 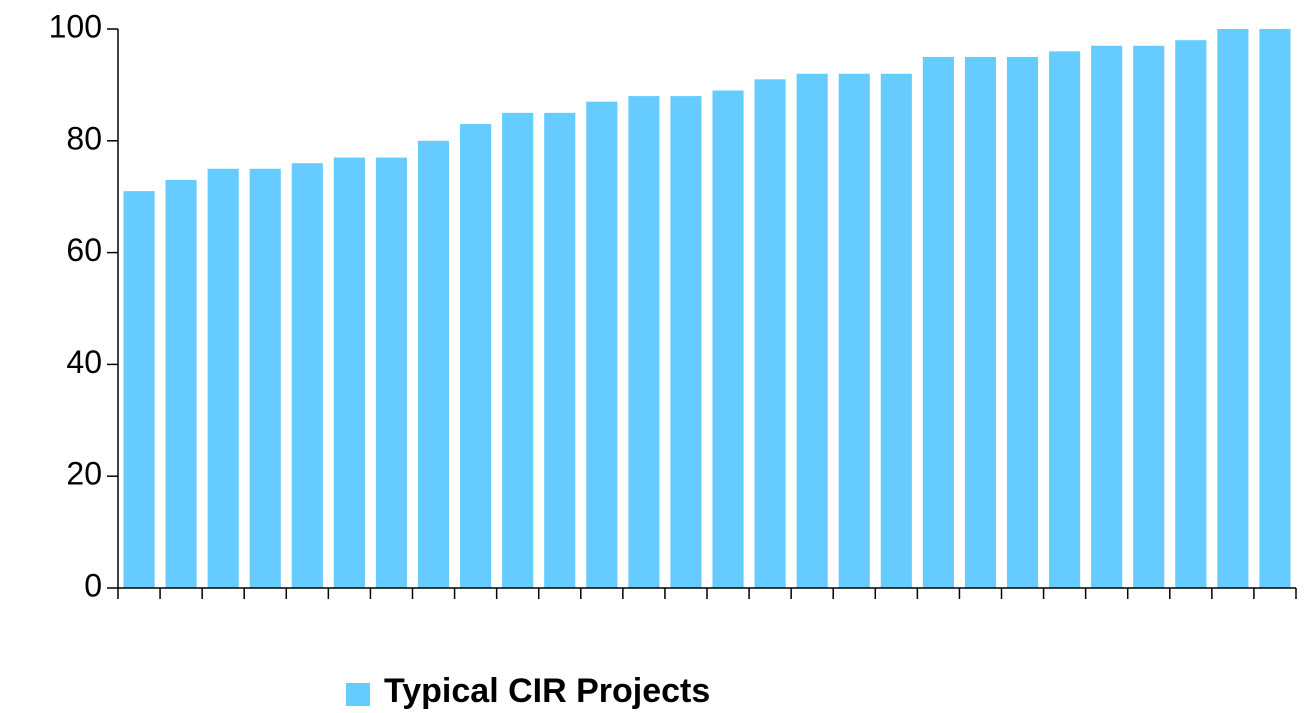 What do you see at coordinates (84, 250) in the screenshot?
I see `y-tick-label: 60` at bounding box center [84, 250].